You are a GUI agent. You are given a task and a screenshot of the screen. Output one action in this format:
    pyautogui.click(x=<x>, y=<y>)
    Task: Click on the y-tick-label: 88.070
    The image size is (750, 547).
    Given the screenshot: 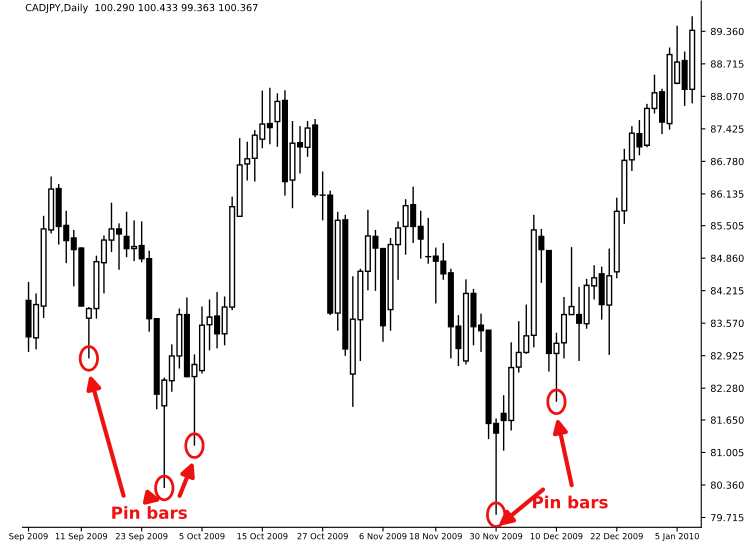 What is the action you would take?
    pyautogui.click(x=727, y=96)
    